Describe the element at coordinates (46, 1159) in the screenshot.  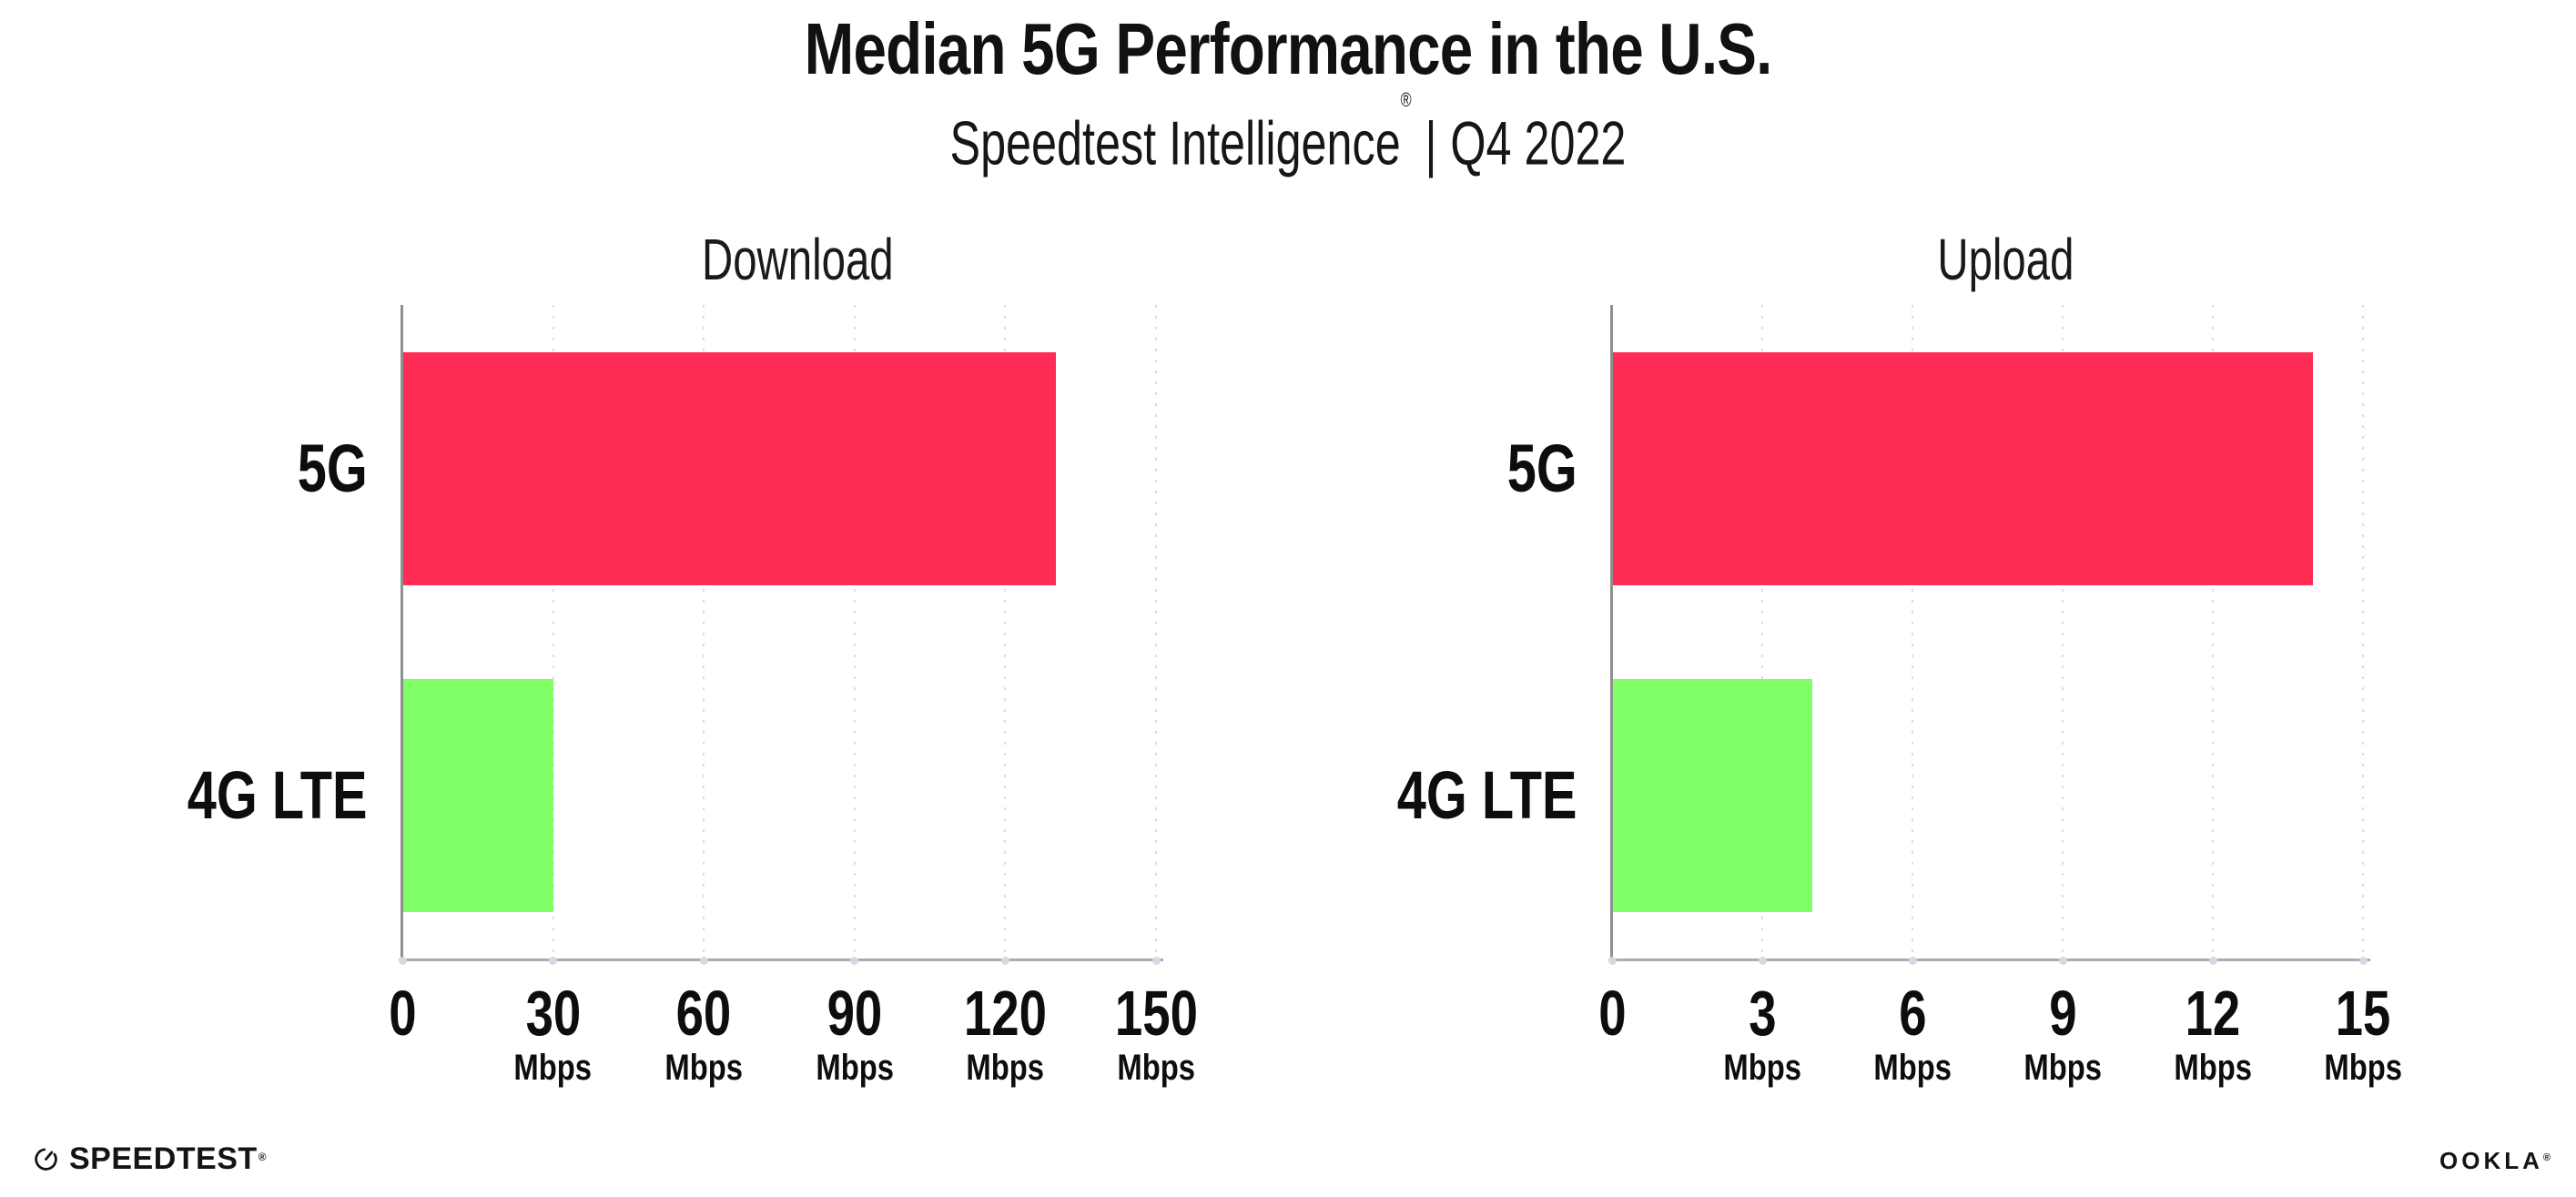
I see `speedtest-gauge-icon` at that location.